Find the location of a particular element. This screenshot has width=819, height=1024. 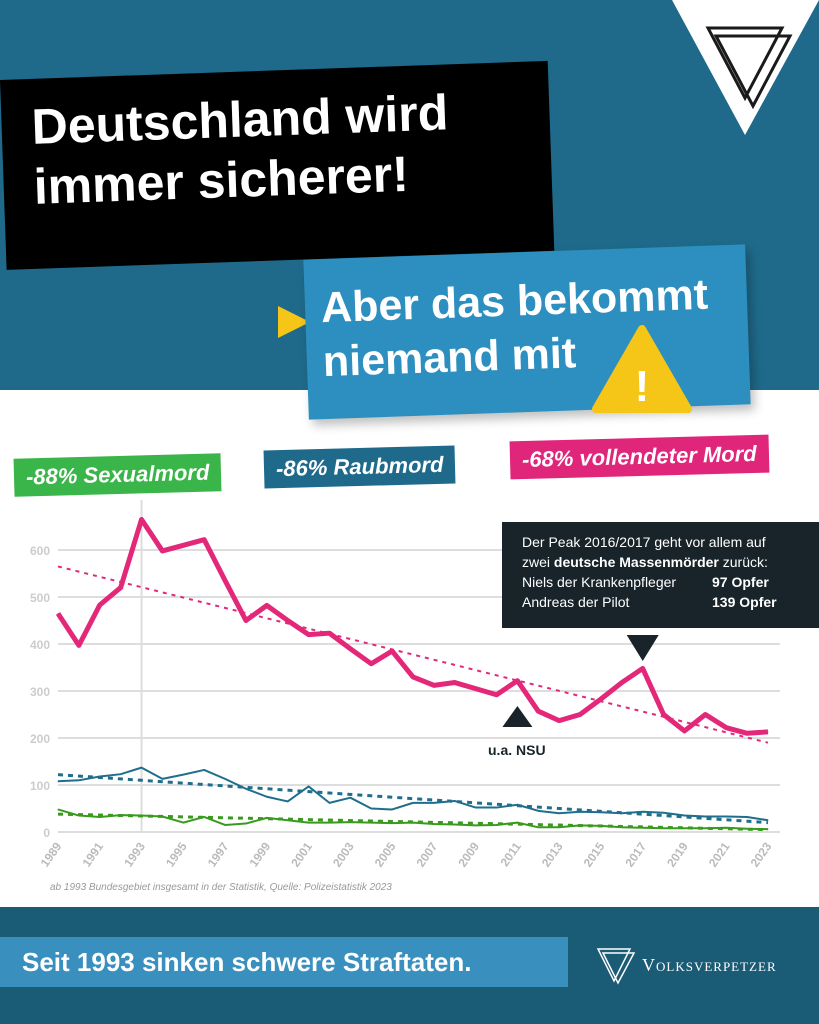

victim-count: 139 Opfer is located at coordinates (744, 602).